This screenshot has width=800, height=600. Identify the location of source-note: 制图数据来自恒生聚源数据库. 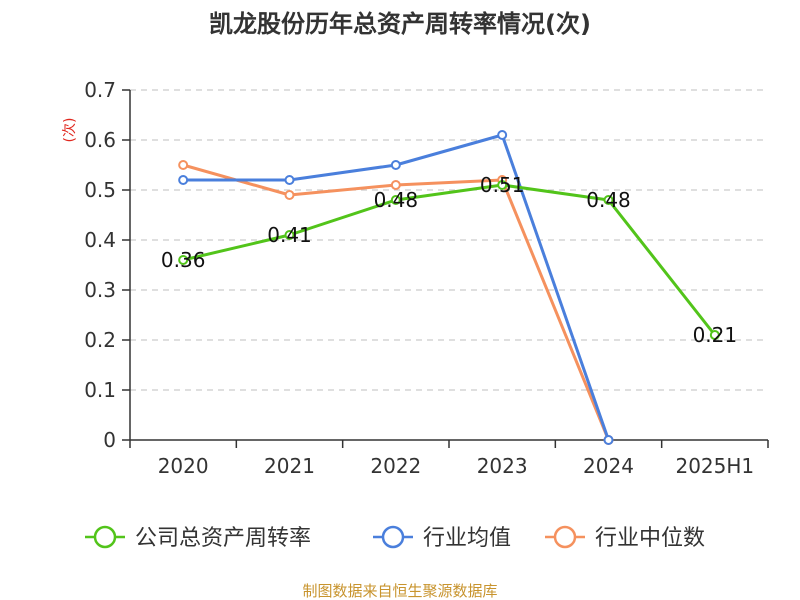
(399, 591).